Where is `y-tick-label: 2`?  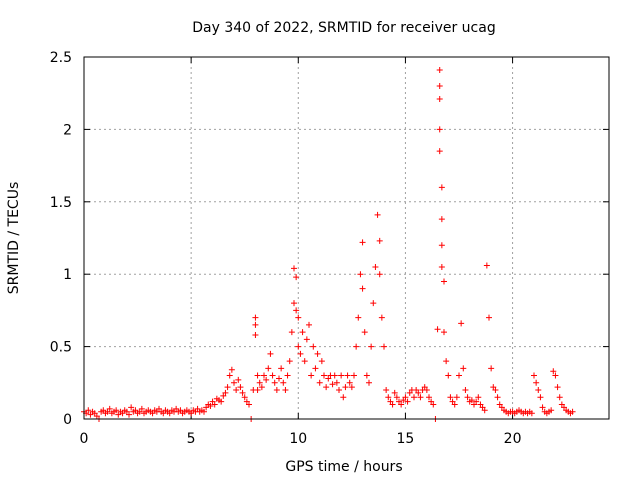
y-tick-label: 2 is located at coordinates (67, 130).